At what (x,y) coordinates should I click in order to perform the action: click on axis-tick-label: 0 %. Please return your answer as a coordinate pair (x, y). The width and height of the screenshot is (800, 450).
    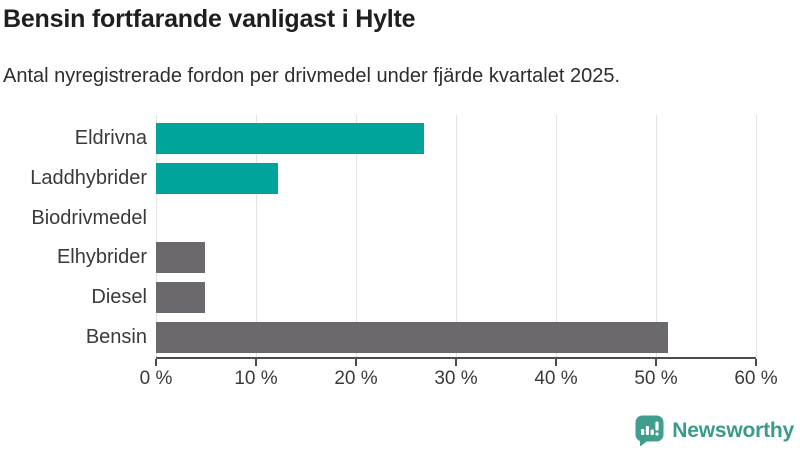
    Looking at the image, I should click on (156, 378).